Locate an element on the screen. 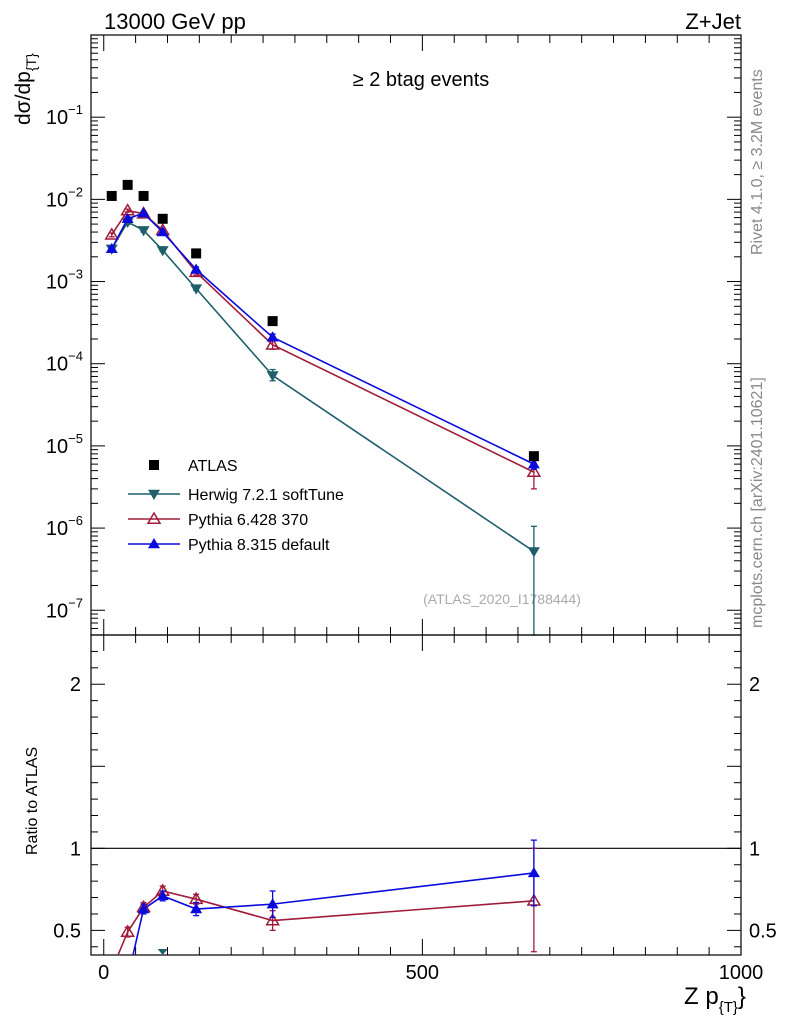  ratio-ytick-label-right: 1 is located at coordinates (754, 849).